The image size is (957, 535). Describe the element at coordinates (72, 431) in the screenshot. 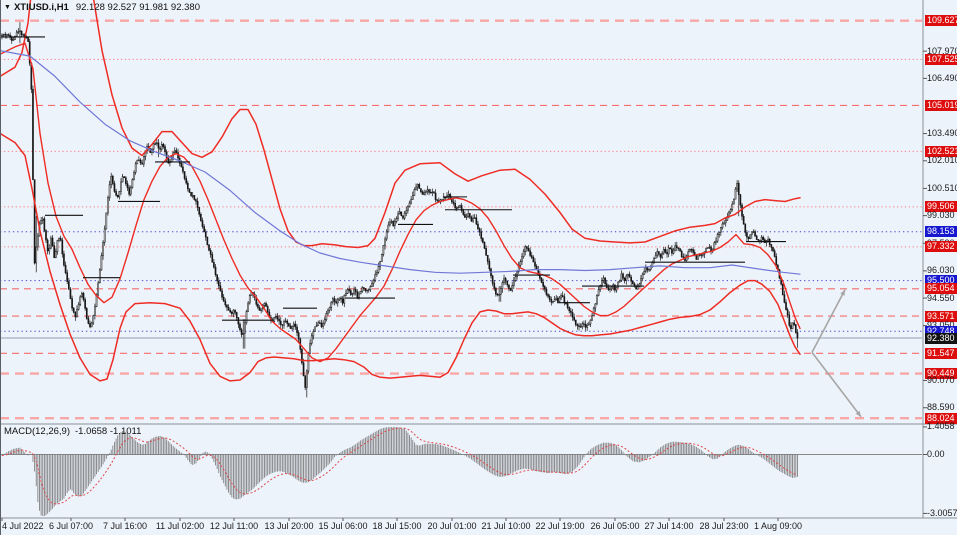

I see `macd-indicator-label: MACD(12,26,9) -1.0658 -1.1011` at that location.